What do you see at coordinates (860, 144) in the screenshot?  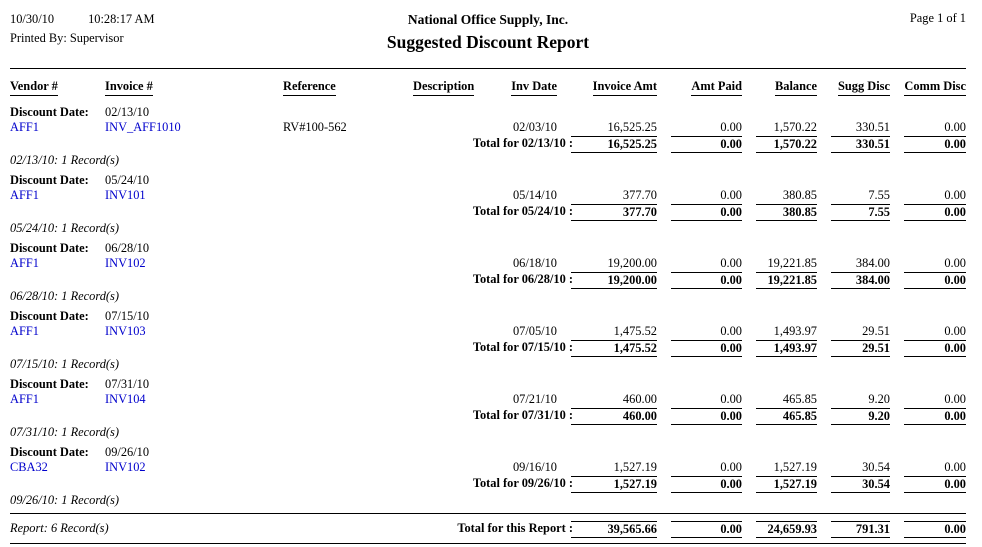 I see `group-total-sugg-disc: 330.51` at bounding box center [860, 144].